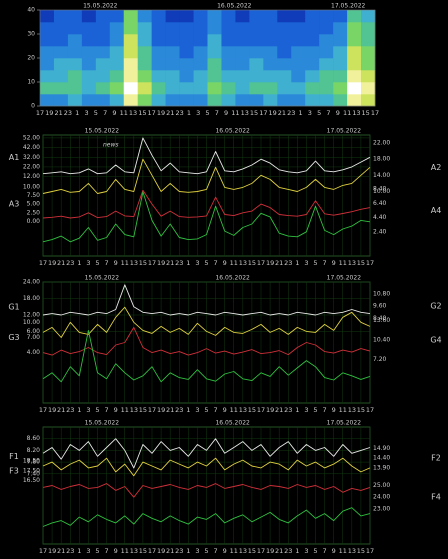  What do you see at coordinates (381, 340) in the screenshot?
I see `y-tick-label: 10.40` at bounding box center [381, 340].